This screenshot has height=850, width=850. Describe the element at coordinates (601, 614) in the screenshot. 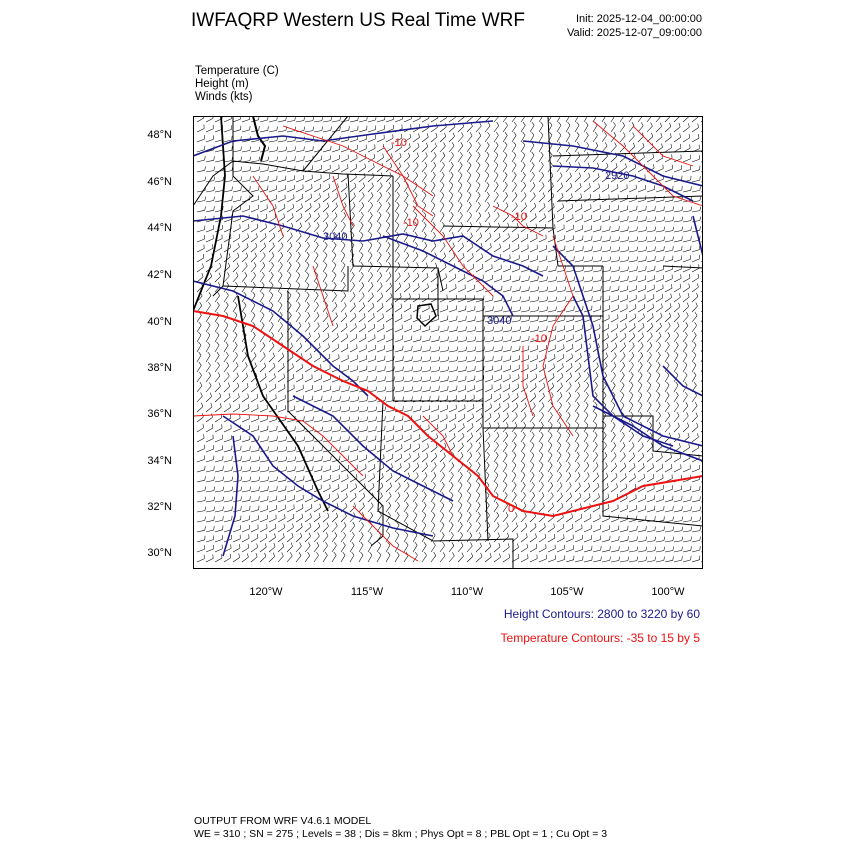

I see `height-contours-legend: Height Contours: 2800 to 3220 by 60` at that location.